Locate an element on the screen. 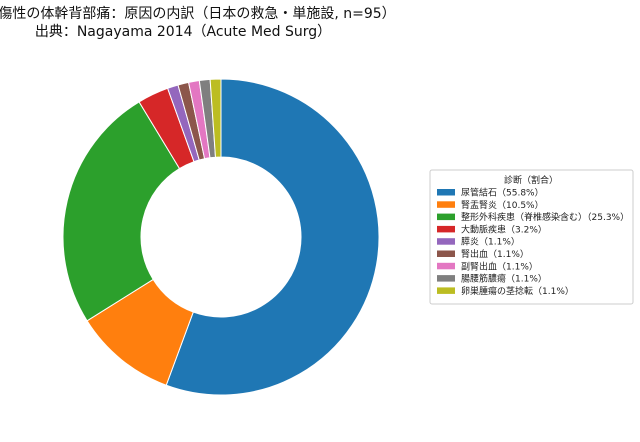 The height and width of the screenshot is (442, 640). chart-subtitle: 出典：Nagayama 2014（Acute Med Surg） is located at coordinates (183, 32).